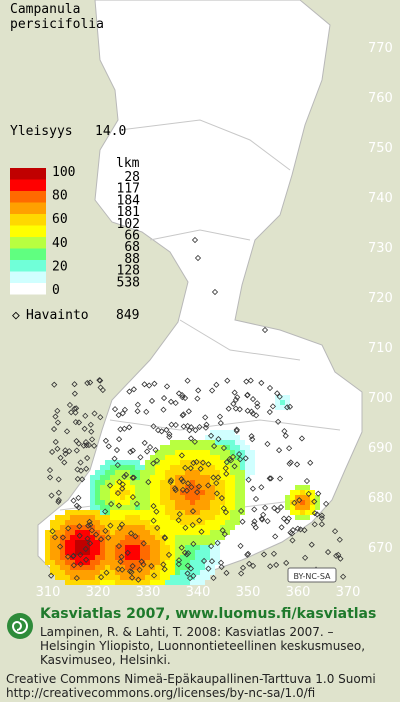  I want to click on grid-x-label: 340, so click(198, 592).